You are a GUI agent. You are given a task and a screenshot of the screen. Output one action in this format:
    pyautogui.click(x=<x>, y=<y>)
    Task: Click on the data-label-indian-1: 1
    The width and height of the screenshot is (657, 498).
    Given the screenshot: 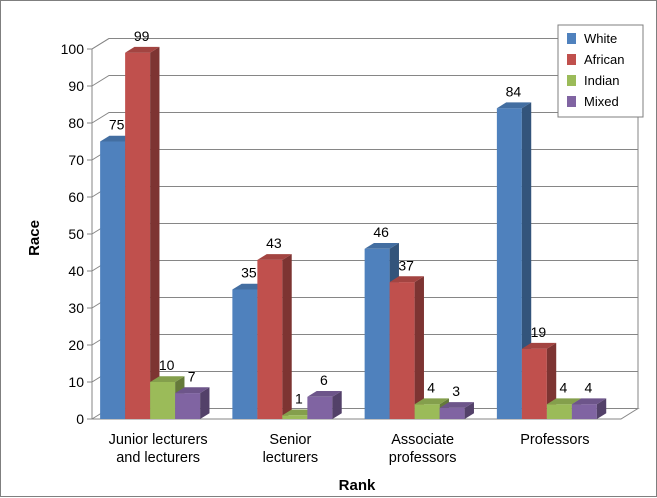 What is the action you would take?
    pyautogui.click(x=299, y=399)
    